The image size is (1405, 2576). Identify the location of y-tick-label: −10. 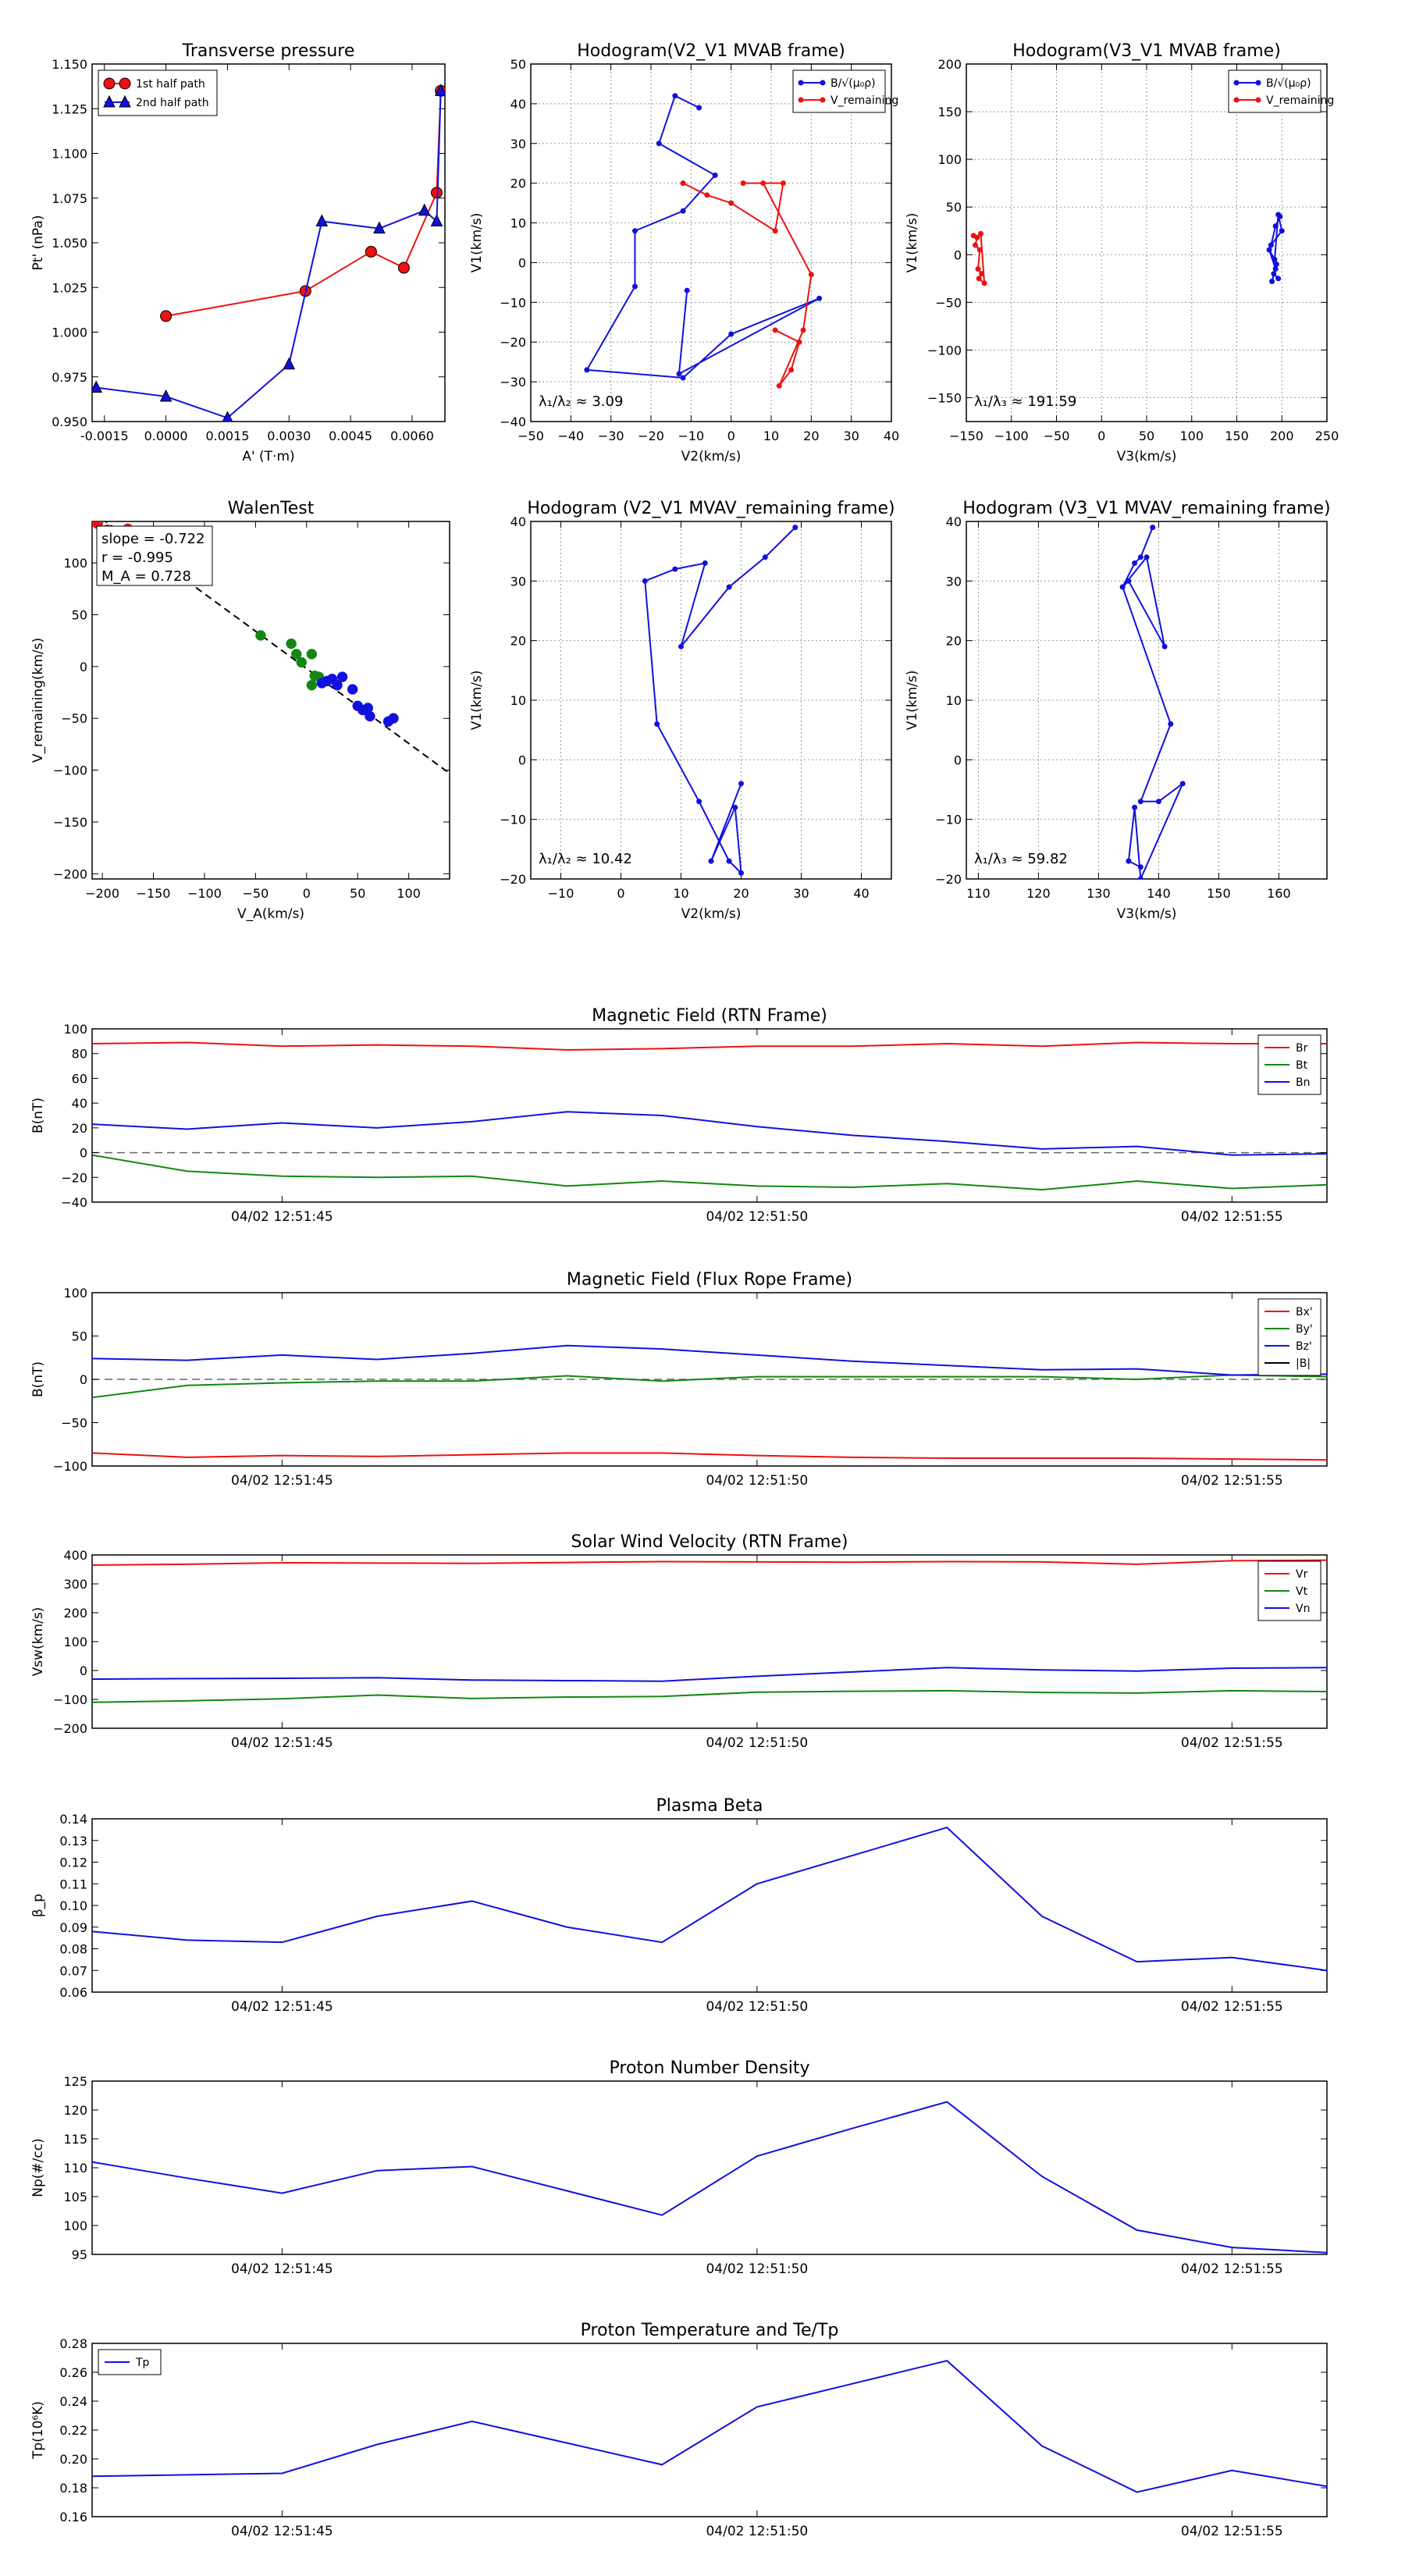
(513, 302).